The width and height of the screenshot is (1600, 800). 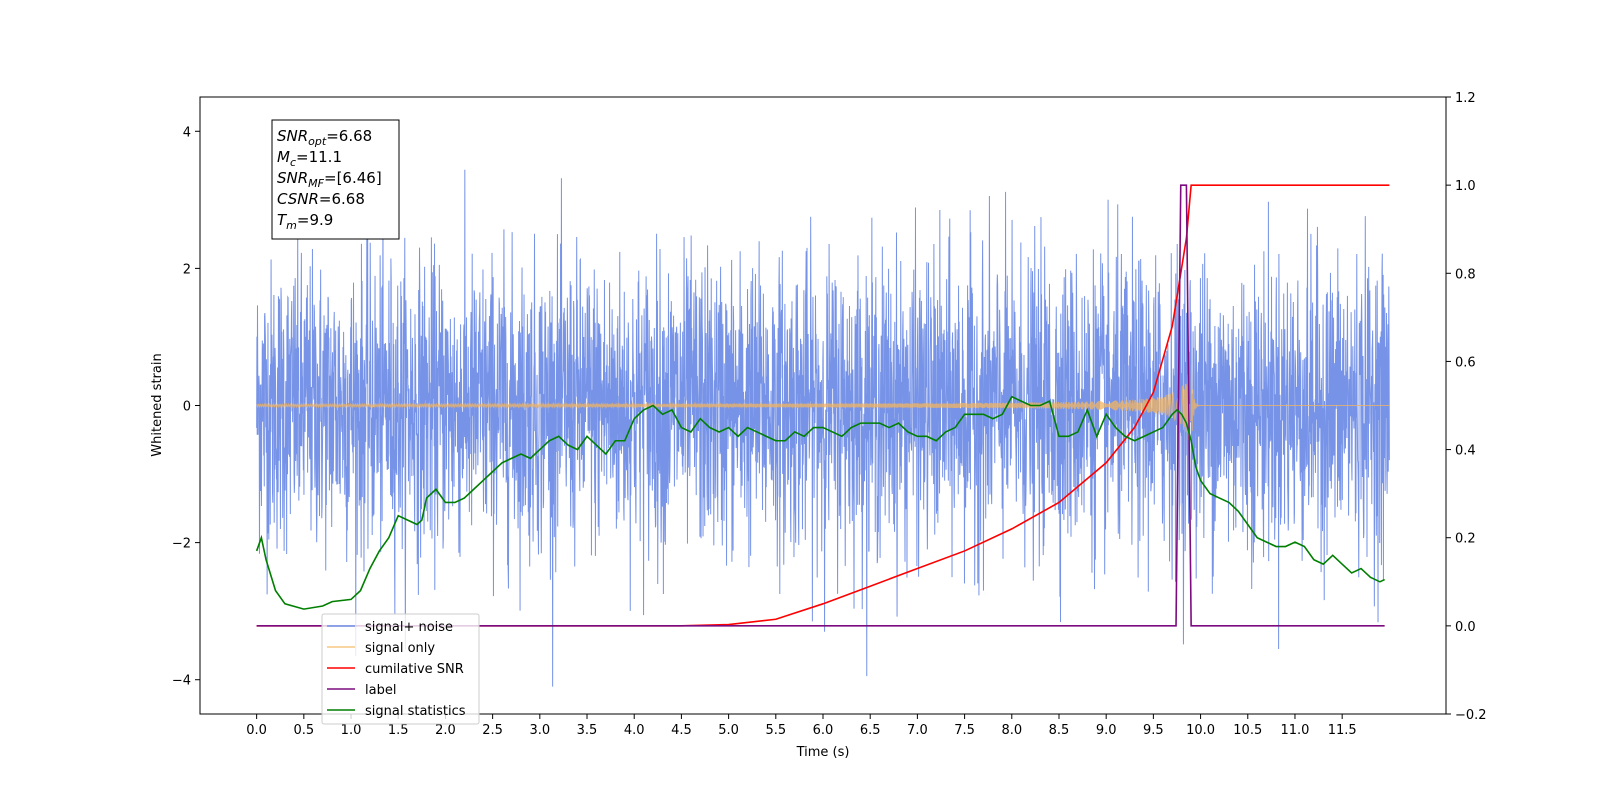 I want to click on y-right-tick-label: 0.2, so click(x=1465, y=539).